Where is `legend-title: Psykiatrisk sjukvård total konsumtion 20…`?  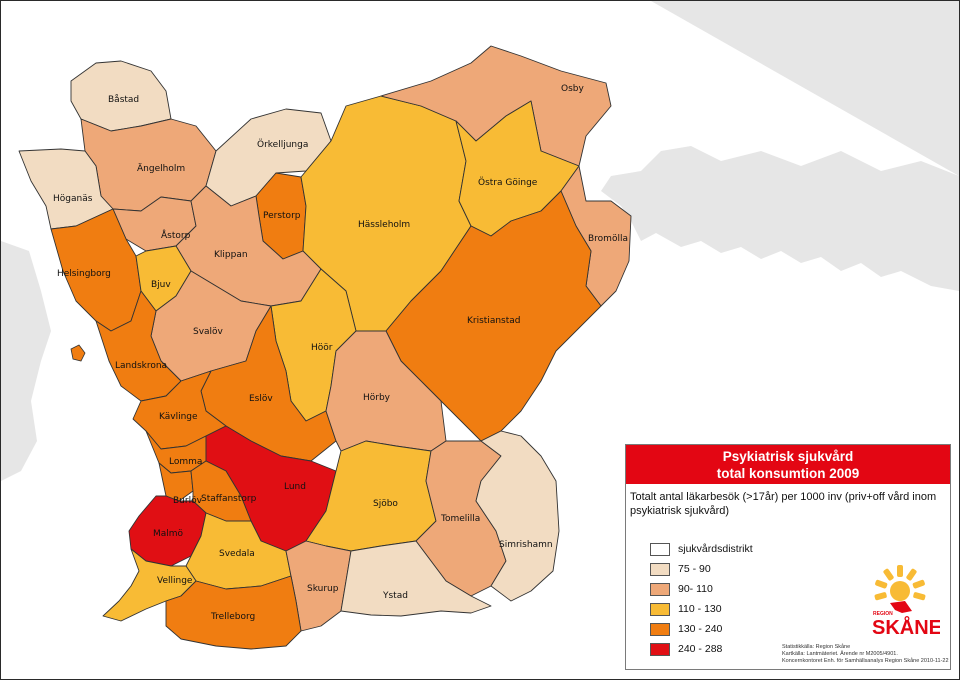 legend-title: Psykiatrisk sjukvård total konsumtion 20… is located at coordinates (788, 464).